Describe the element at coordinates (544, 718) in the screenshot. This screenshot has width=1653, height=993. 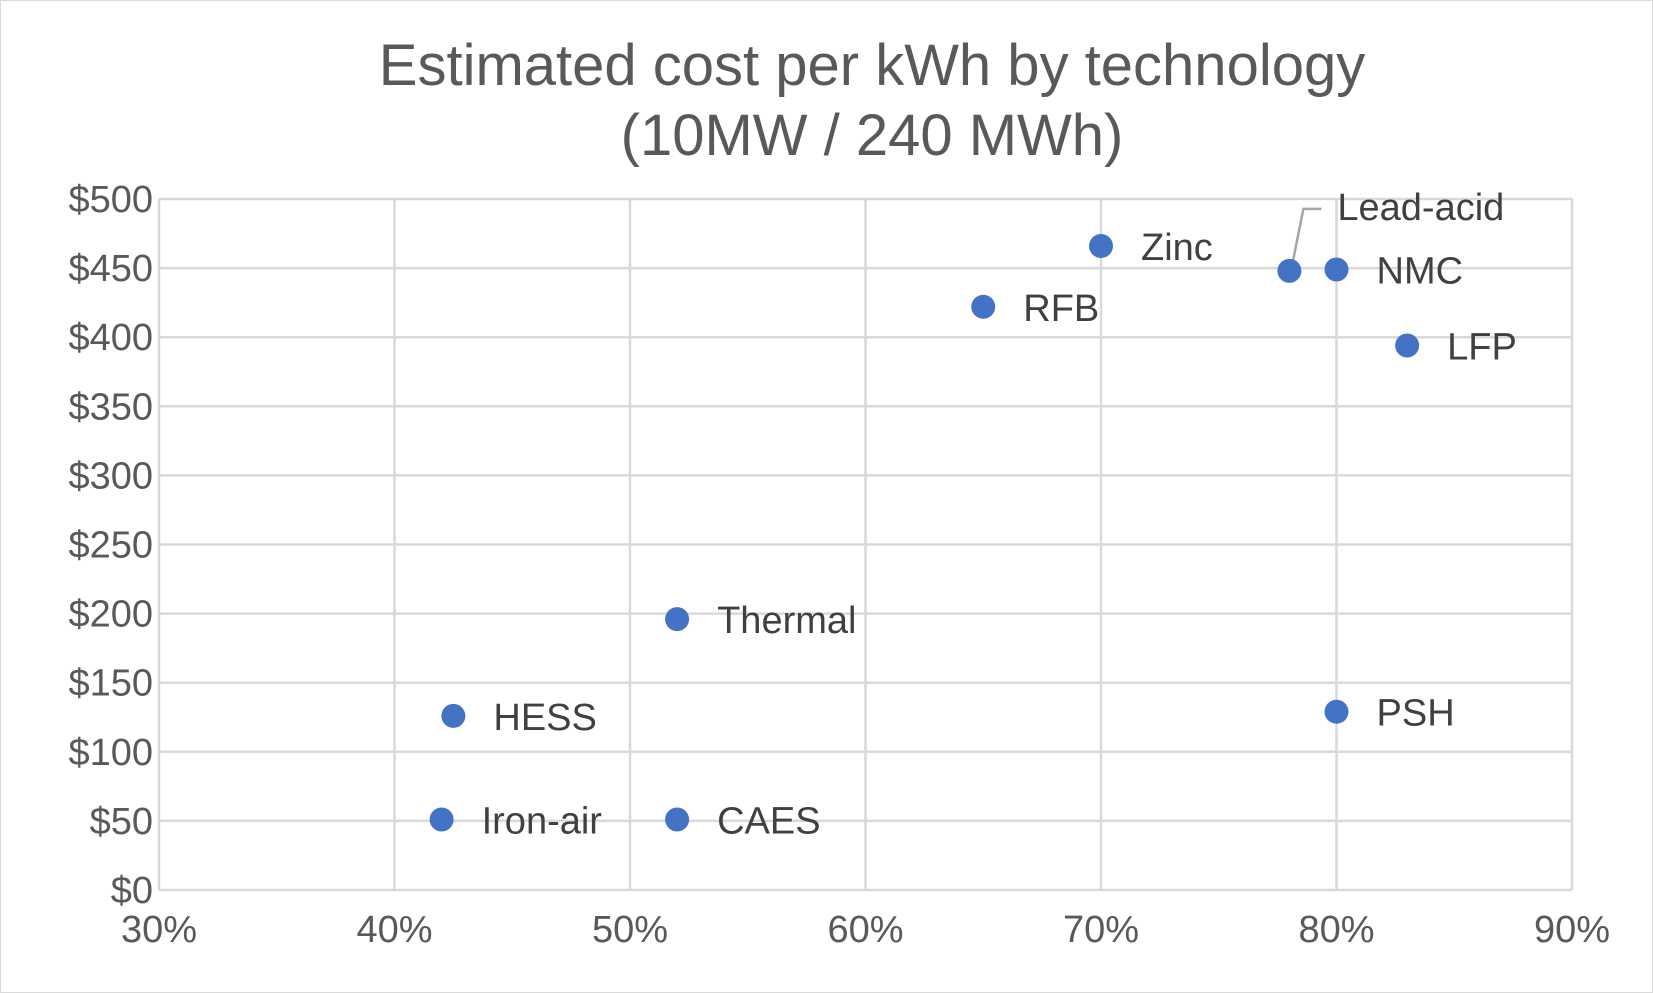
I see `data-label: HESS` at that location.